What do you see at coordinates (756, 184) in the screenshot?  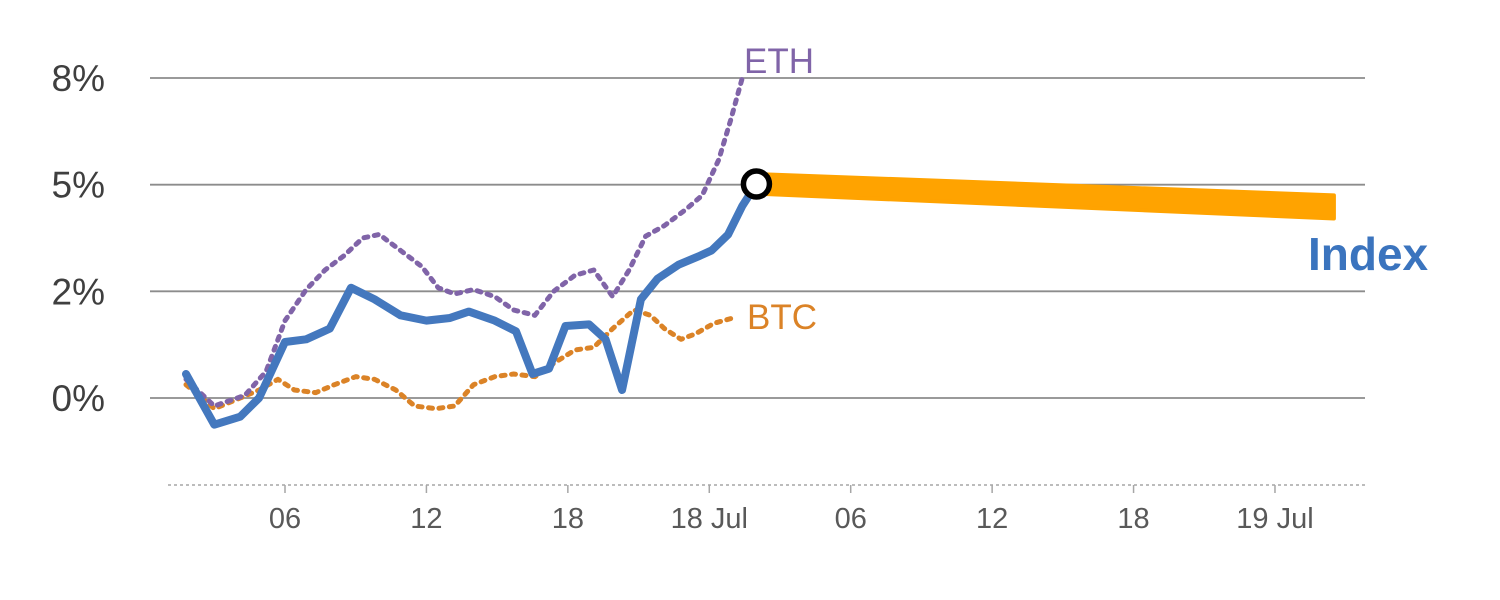 I see `forecast-start-marker` at bounding box center [756, 184].